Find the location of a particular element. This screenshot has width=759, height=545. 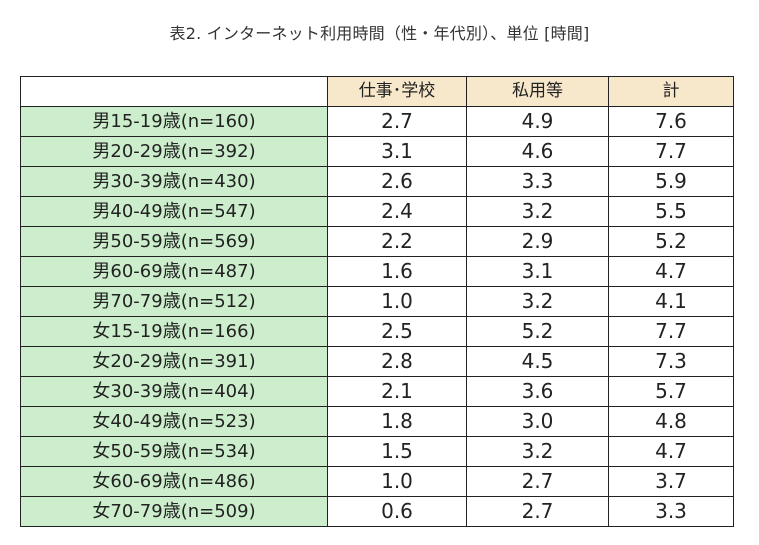

header-row: 仕事･学校 私用等 計 is located at coordinates (377, 91).